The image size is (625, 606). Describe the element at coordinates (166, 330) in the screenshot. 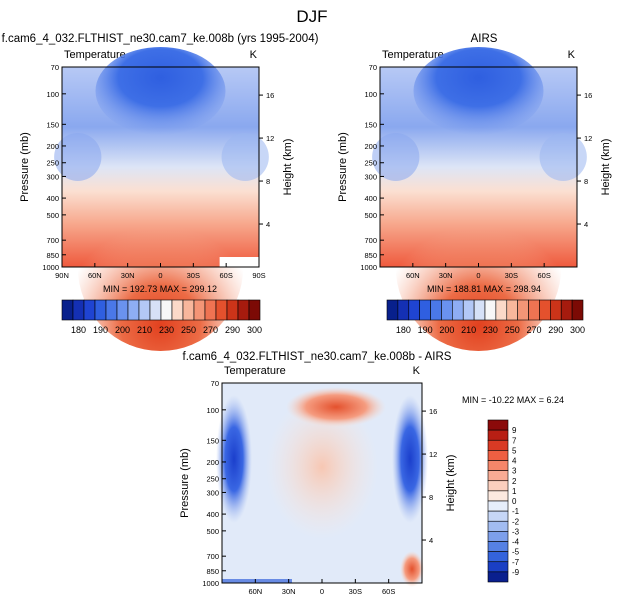

I see `colorbar-label: 230` at that location.